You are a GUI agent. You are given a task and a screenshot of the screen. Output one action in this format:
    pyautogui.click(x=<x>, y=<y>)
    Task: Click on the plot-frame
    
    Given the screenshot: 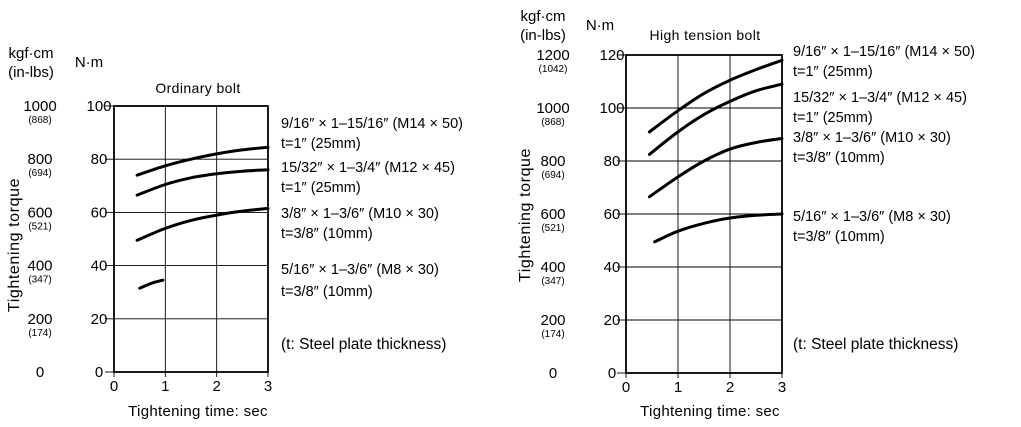 What is the action you would take?
    pyautogui.click(x=191, y=239)
    